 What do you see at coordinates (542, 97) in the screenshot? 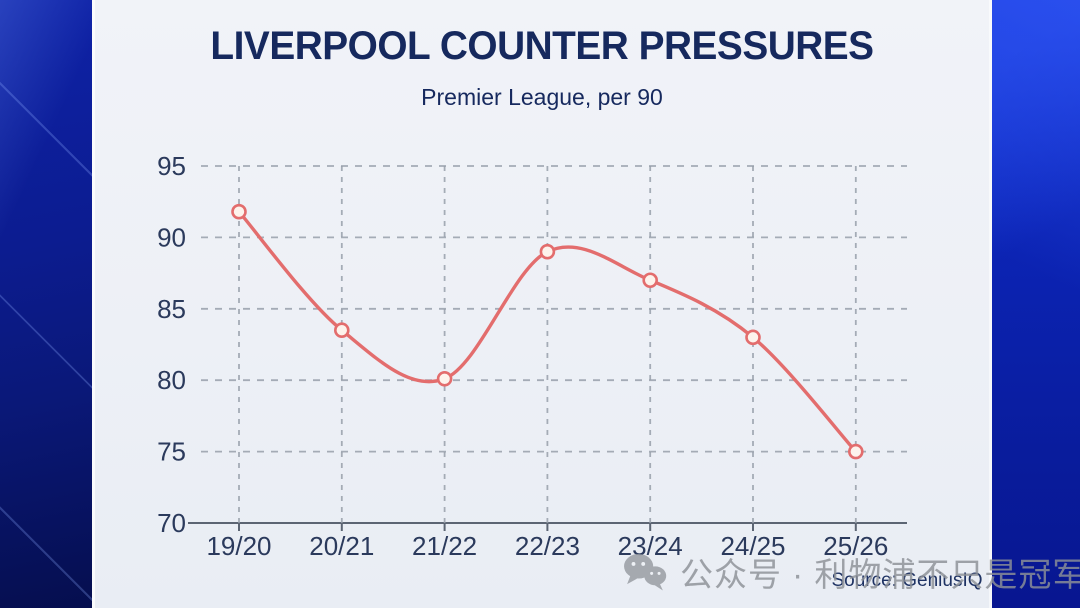
I see `chart-subtitle: Premier League, per 90` at bounding box center [542, 97].